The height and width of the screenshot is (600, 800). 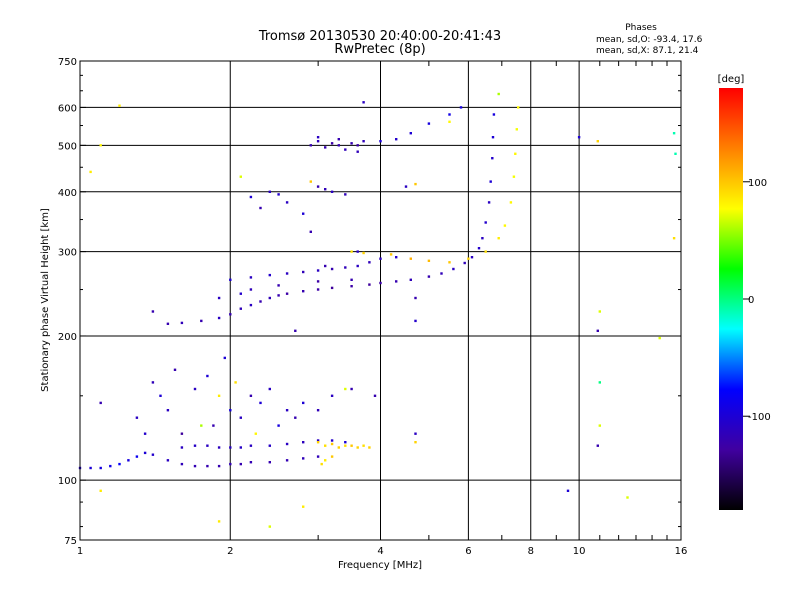 What do you see at coordinates (45, 300) in the screenshot?
I see `y-axis-label: Stationary phase Virtual Height [km]` at bounding box center [45, 300].